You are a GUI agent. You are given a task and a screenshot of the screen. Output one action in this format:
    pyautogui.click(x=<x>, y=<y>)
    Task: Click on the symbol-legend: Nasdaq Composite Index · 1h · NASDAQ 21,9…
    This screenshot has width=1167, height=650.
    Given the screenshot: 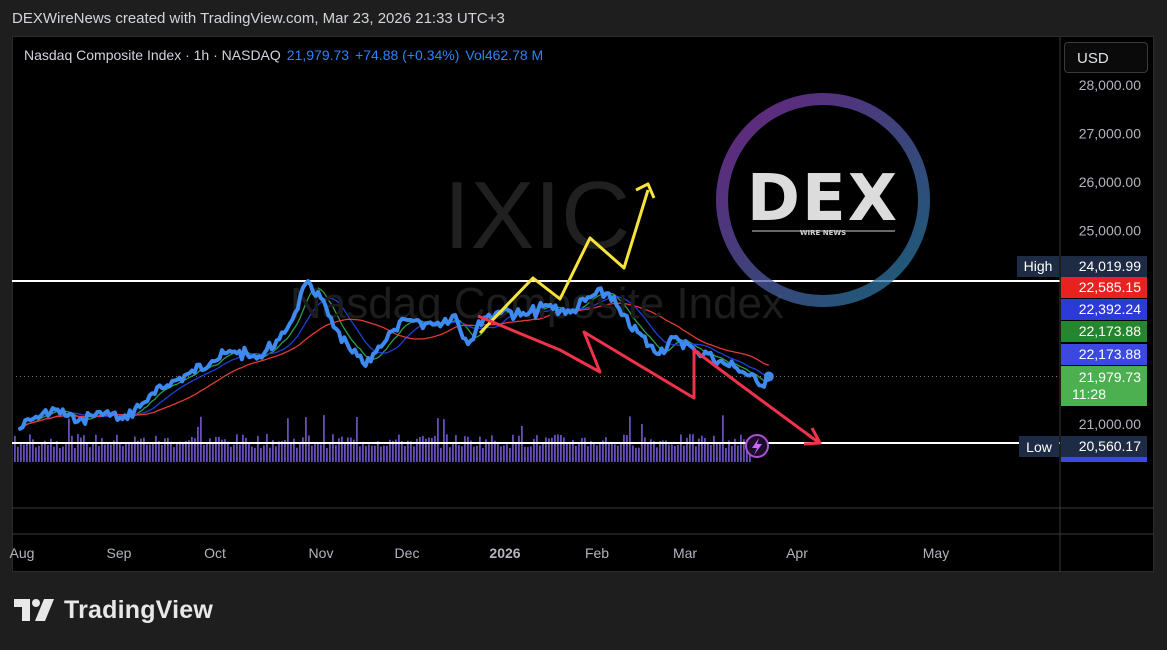 What is the action you would take?
    pyautogui.click(x=283, y=55)
    